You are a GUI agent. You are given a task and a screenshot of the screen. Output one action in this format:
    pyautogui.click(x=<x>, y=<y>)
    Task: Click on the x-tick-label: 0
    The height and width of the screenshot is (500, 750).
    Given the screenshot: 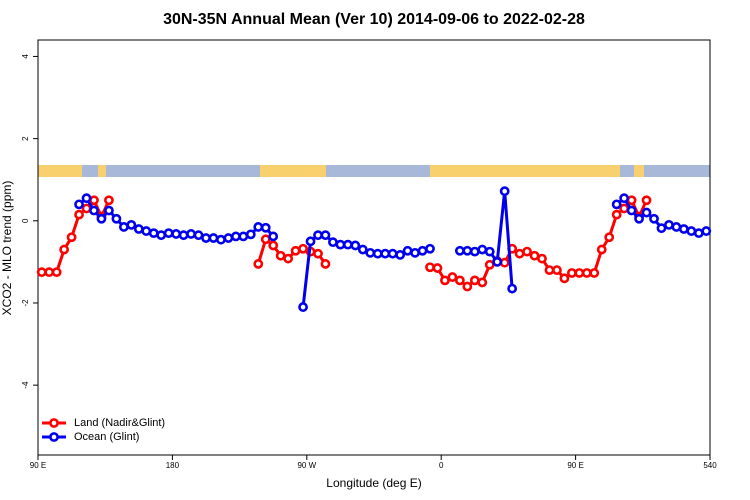 What is the action you would take?
    pyautogui.click(x=441, y=465)
    